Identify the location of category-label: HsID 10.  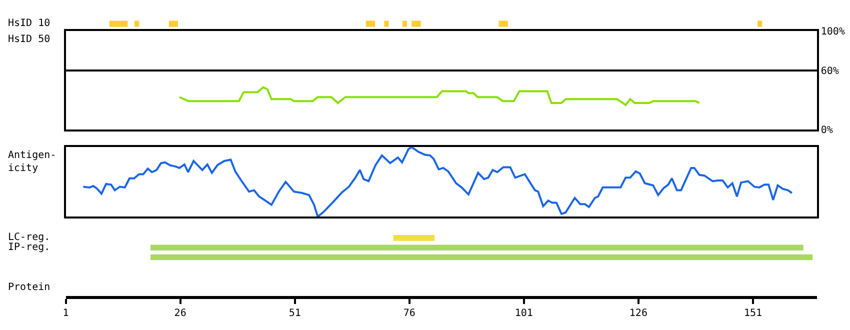
(29, 23).